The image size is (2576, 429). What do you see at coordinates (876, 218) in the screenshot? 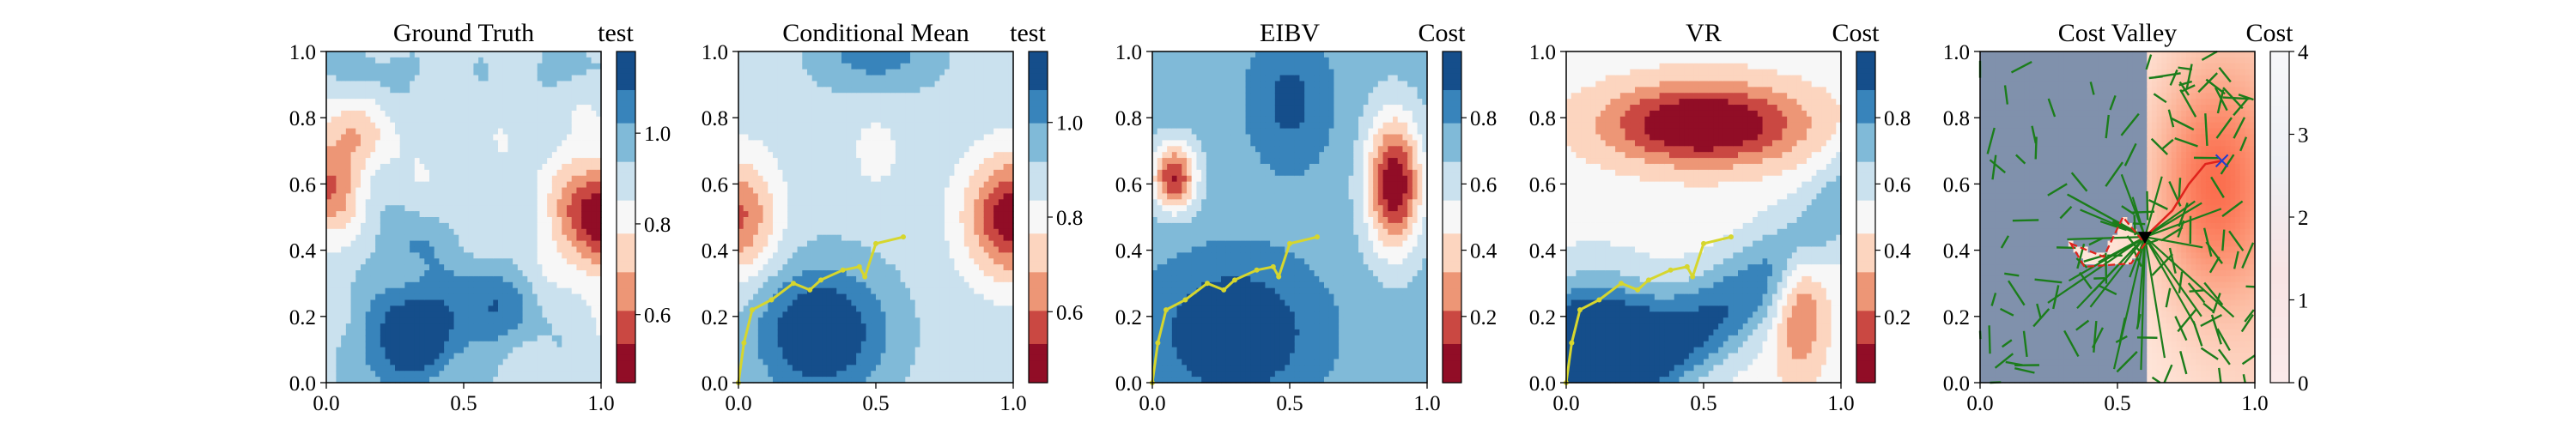
I see `heatmap-conditional_mean` at bounding box center [876, 218].